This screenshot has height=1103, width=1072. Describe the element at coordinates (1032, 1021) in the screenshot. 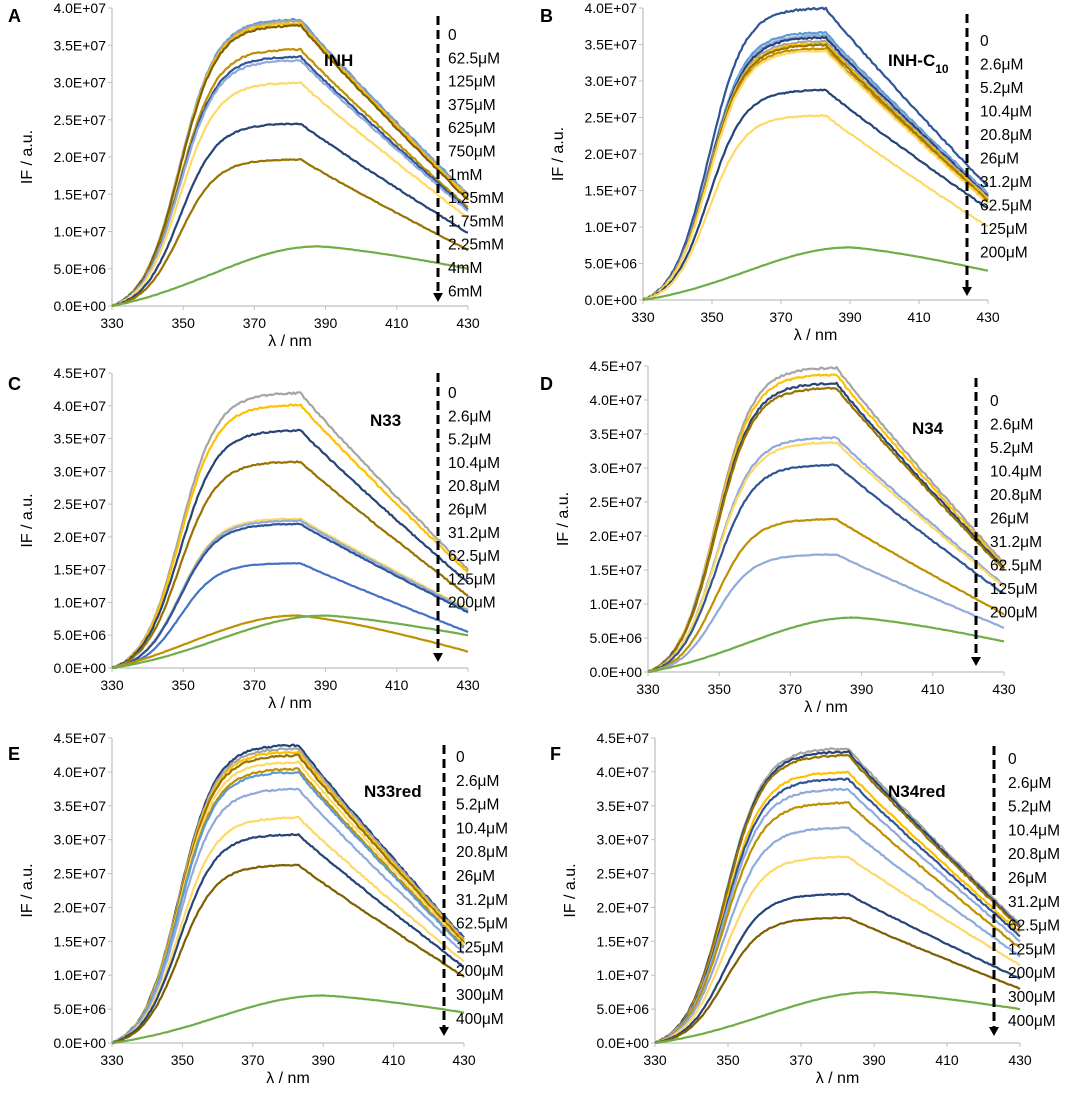

I see `legend-entry: 400μM` at that location.